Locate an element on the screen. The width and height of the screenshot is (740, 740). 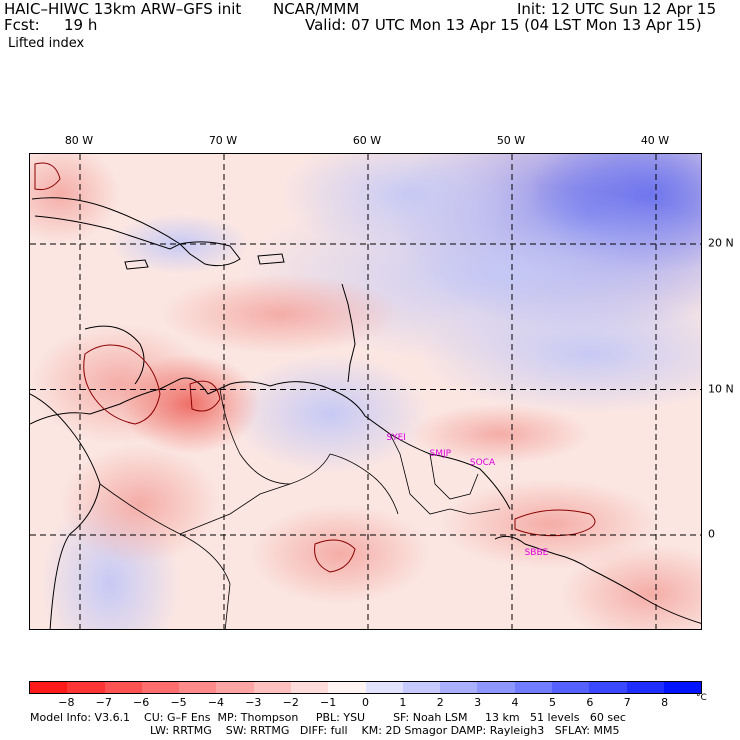
amazon-delta is located at coordinates (597, 579).